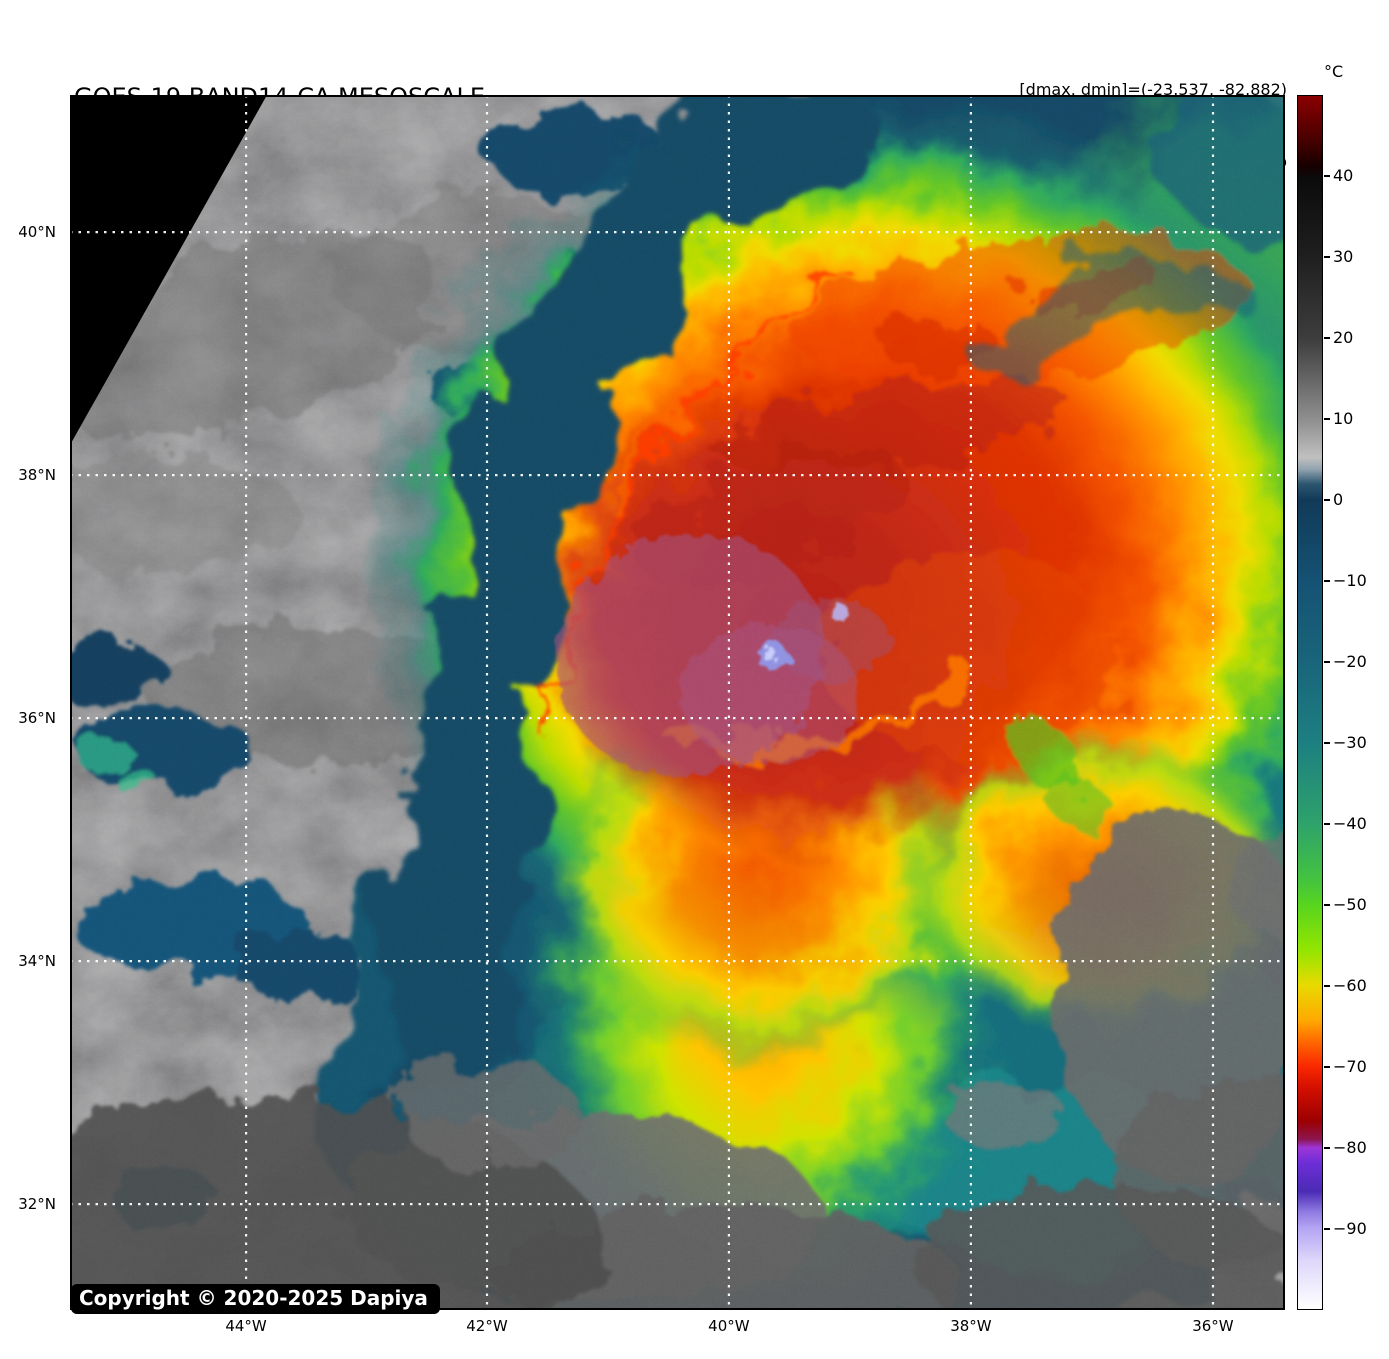 The width and height of the screenshot is (1389, 1359). Describe the element at coordinates (1350, 742) in the screenshot. I see `colorbar-tick-label: −30` at that location.